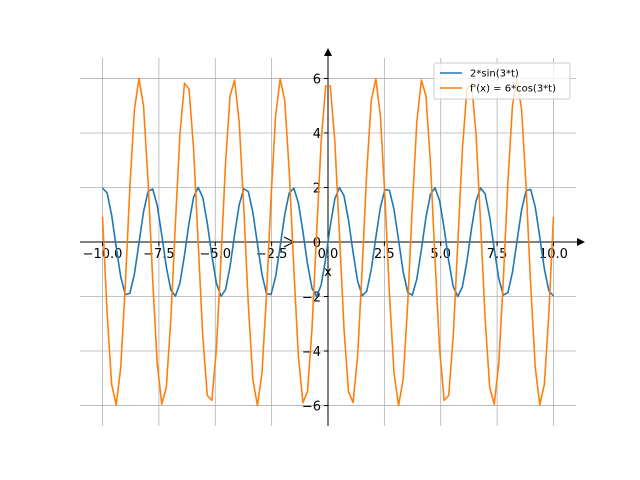  I want to click on y-tick-label-1: −4, so click(311, 352).